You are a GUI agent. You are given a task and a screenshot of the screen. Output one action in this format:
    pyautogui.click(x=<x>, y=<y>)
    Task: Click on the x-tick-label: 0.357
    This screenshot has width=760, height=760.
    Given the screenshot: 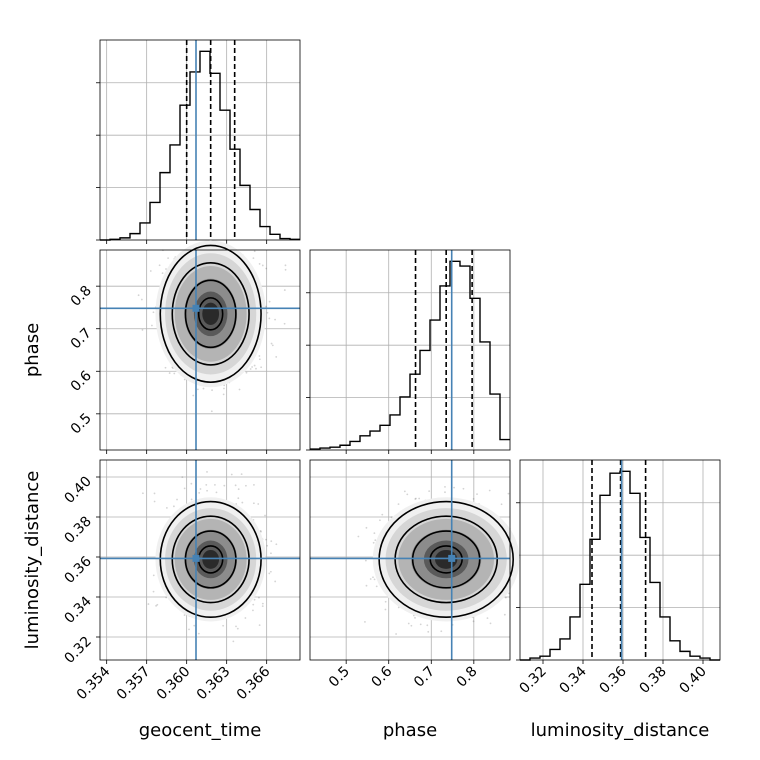 What is the action you would take?
    pyautogui.click(x=134, y=684)
    